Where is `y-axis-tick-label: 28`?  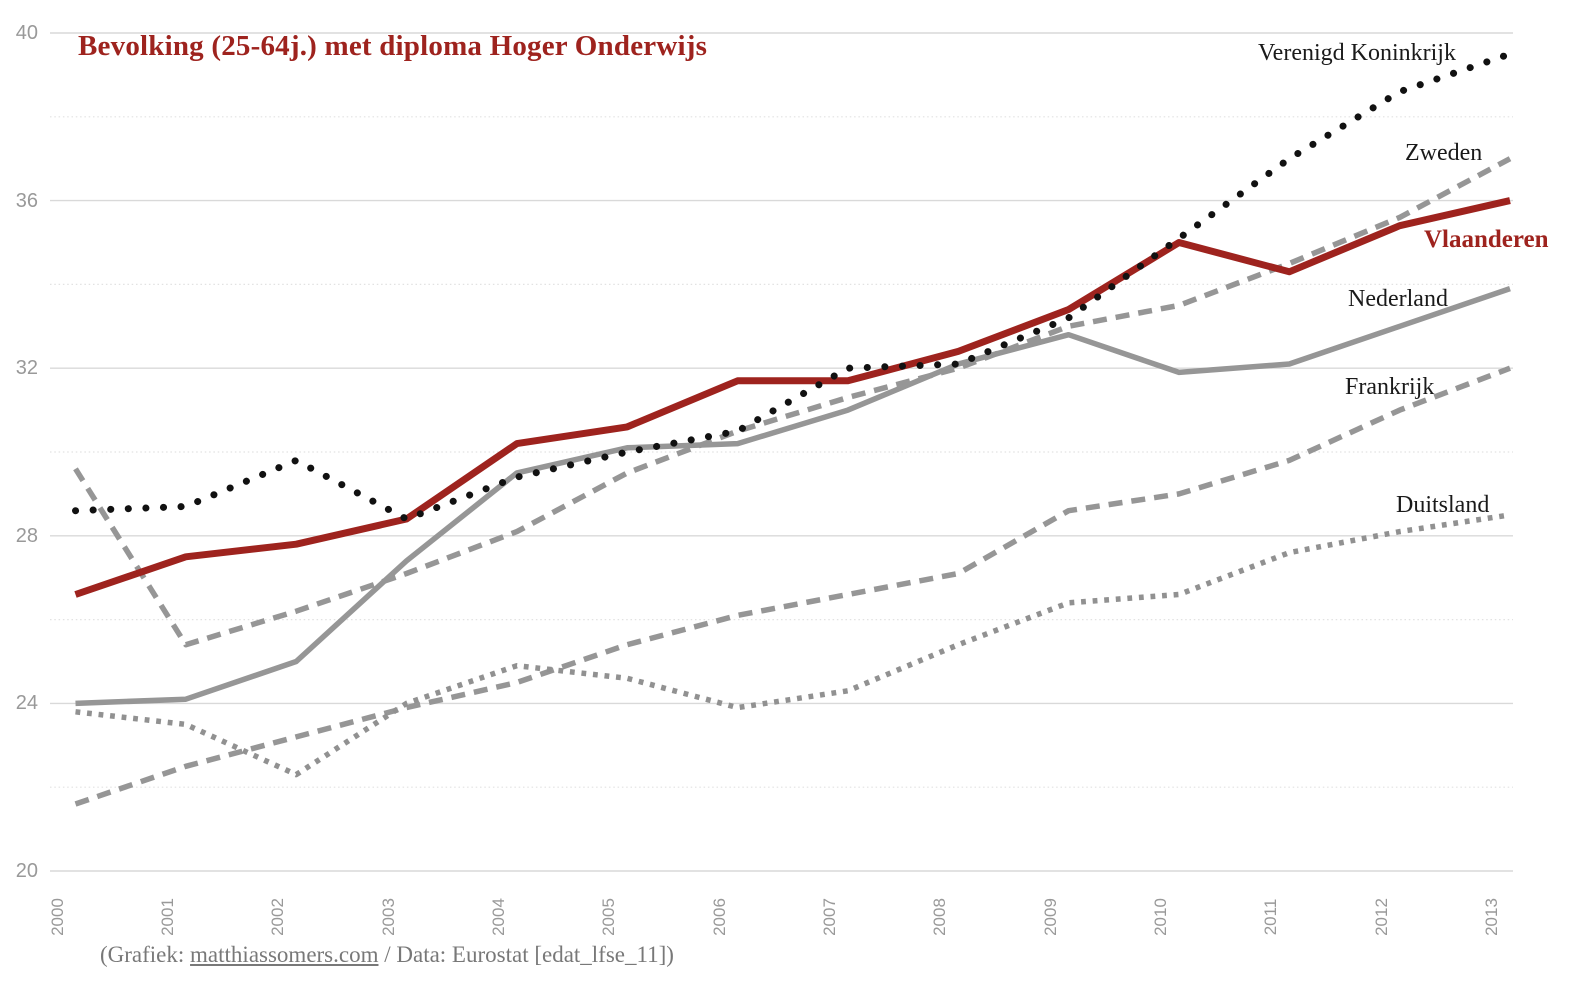
y-axis-tick-label: 28 is located at coordinates (26, 535).